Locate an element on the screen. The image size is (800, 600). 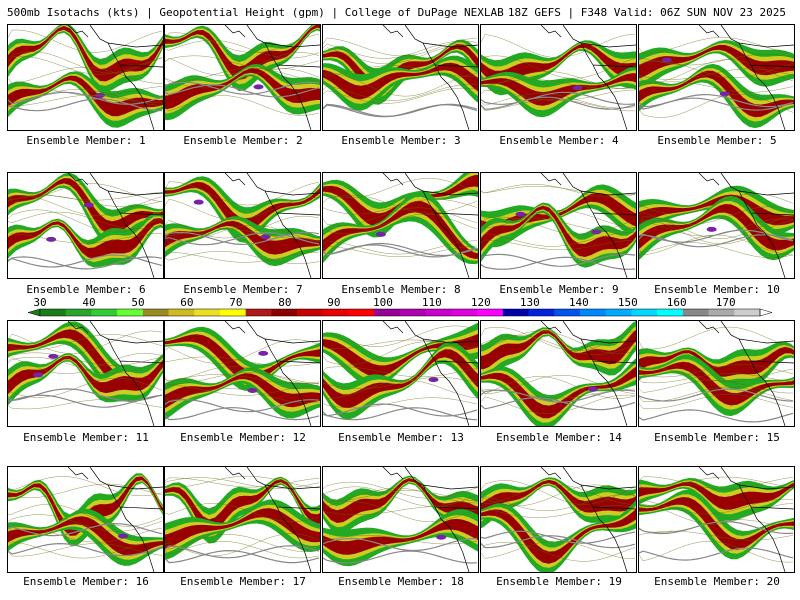
ensemble-member-label: Ensemble Member: 19 is located at coordinates (559, 581).